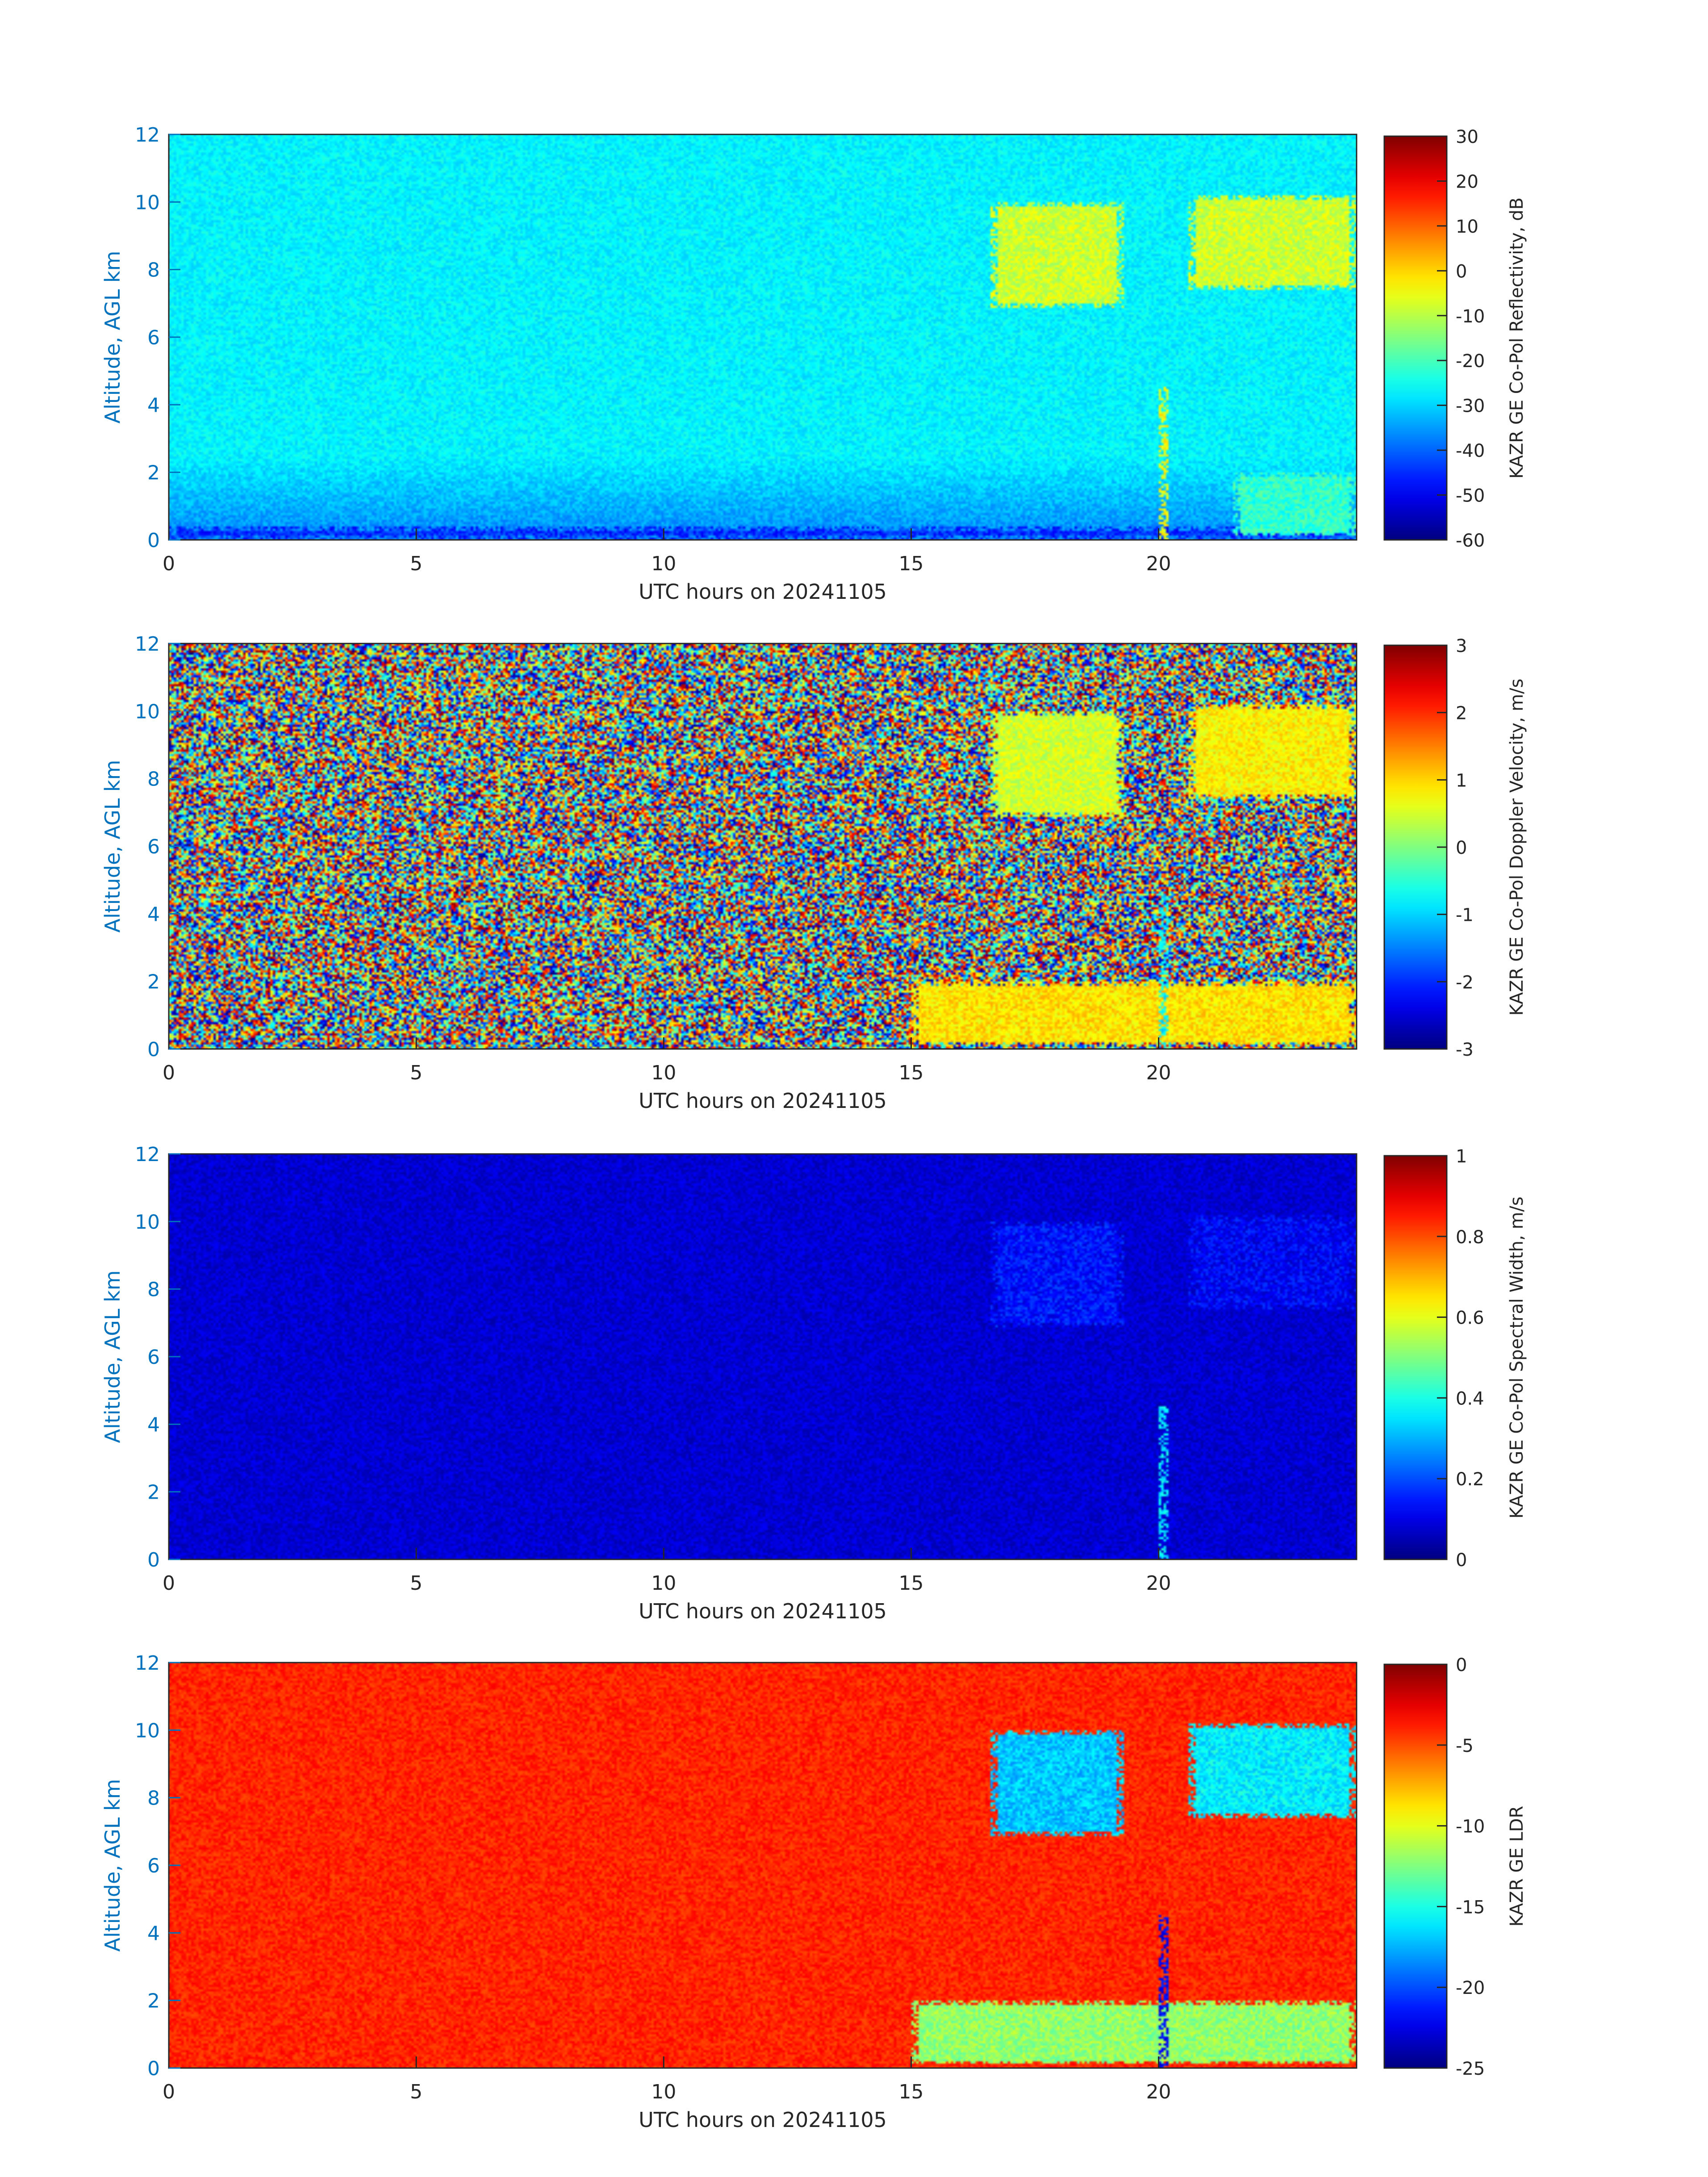 The height and width of the screenshot is (2177, 1708). What do you see at coordinates (1517, 1357) in the screenshot?
I see `colorbar-label: KAZR GE Co-Pol Spectral Width, m/s` at bounding box center [1517, 1357].